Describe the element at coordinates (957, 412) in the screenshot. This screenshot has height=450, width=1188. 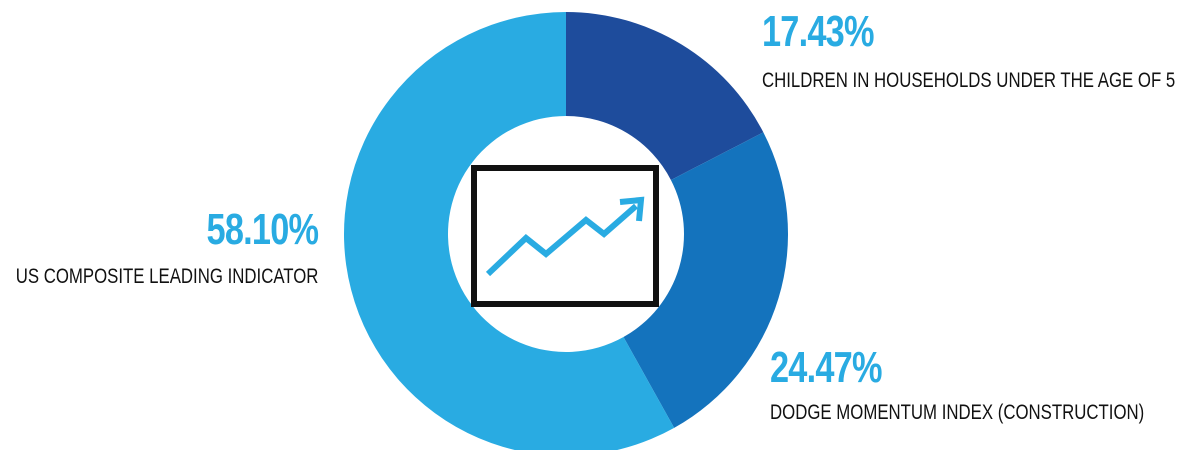
I see `slice-name-label-dodge: DODGE MOMENTUM INDEX (CONSTRUCTION)` at that location.